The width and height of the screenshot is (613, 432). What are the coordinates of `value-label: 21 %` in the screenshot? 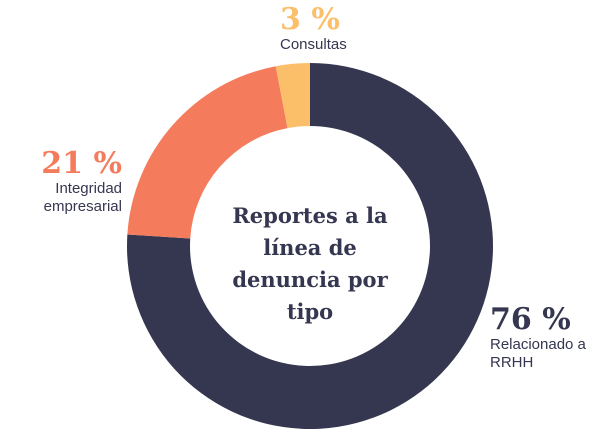 It's located at (81, 163).